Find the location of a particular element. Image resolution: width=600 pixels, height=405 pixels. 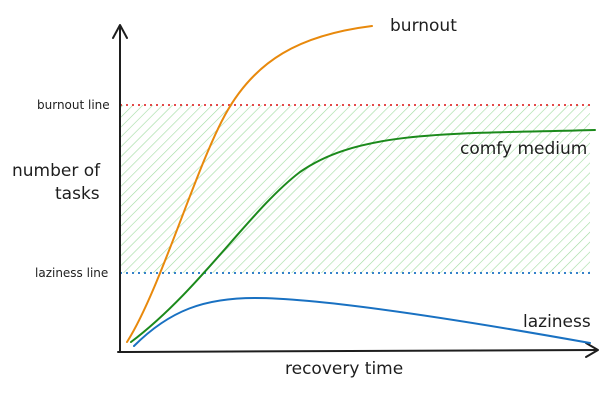

y-axis-label-line1: number of is located at coordinates (56, 171).